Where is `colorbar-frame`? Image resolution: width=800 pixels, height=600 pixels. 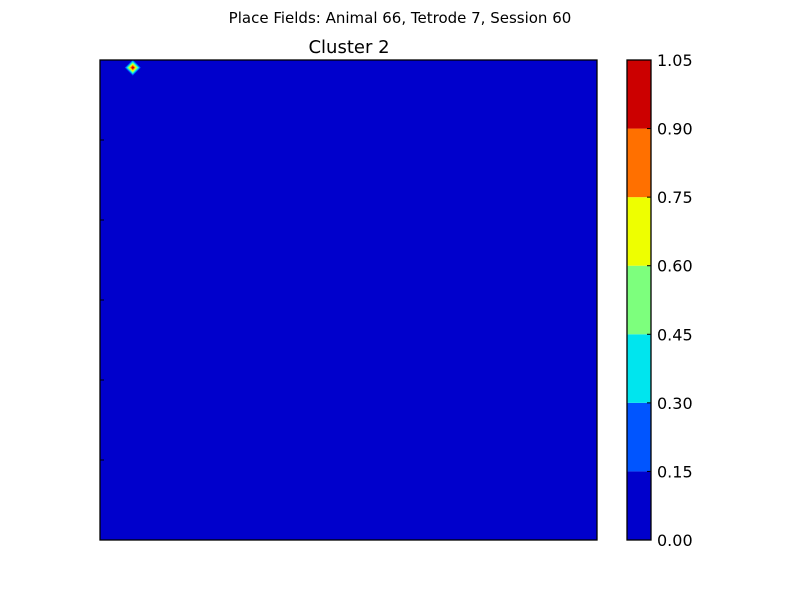
colorbar-frame is located at coordinates (639, 300).